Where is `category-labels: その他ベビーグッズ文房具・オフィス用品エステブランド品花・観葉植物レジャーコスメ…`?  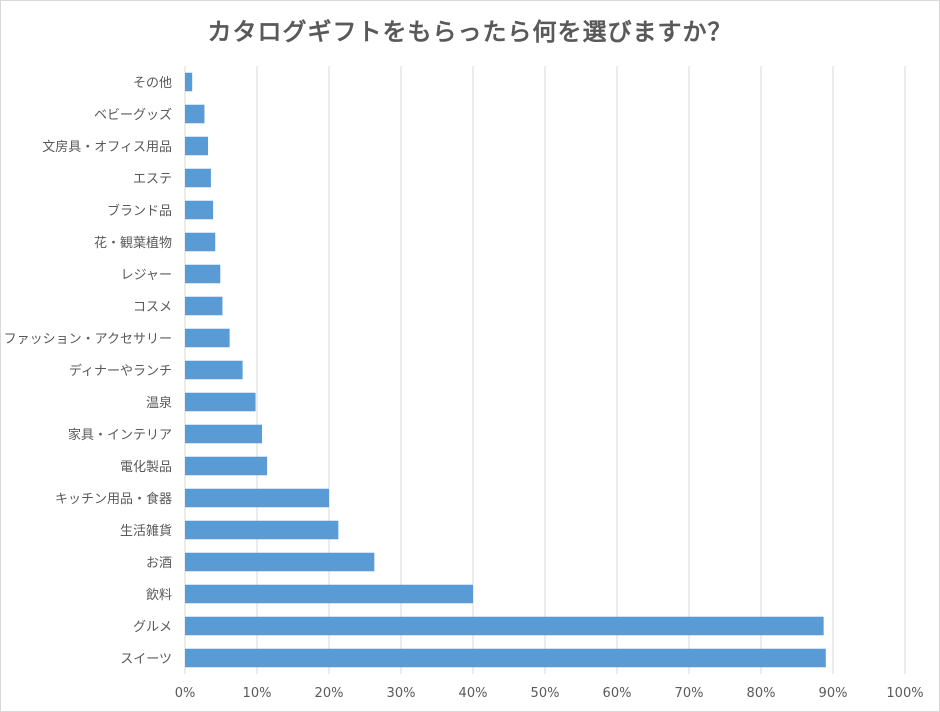 category-labels: その他ベビーグッズ文房具・オフィス用品エステブランド品花・観葉植物レジャーコスメ… is located at coordinates (88, 371).